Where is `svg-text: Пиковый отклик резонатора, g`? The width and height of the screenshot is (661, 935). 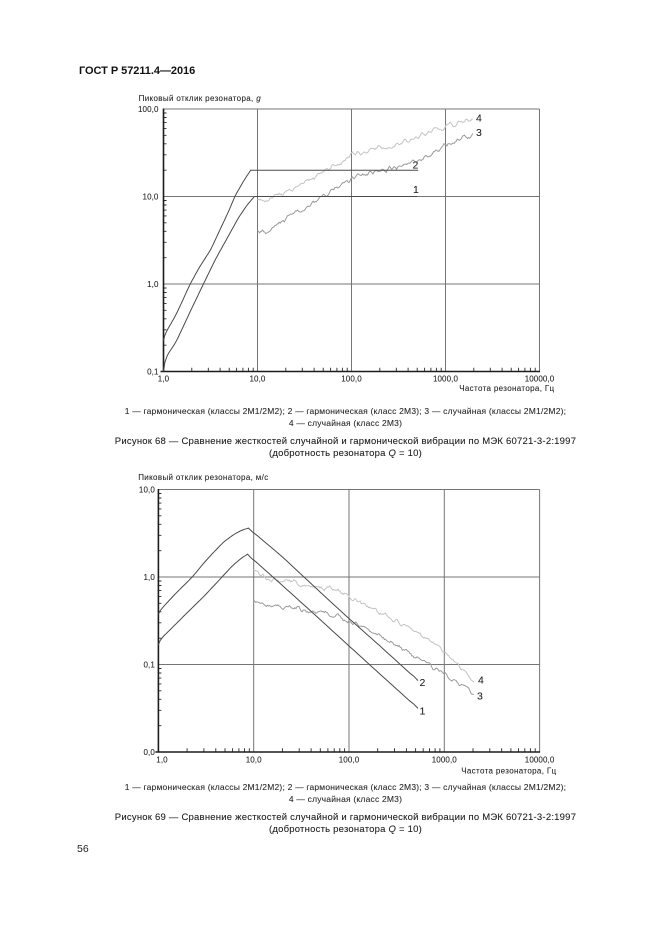 svg-text: Пиковый отклик резонатора, g is located at coordinates (200, 98).